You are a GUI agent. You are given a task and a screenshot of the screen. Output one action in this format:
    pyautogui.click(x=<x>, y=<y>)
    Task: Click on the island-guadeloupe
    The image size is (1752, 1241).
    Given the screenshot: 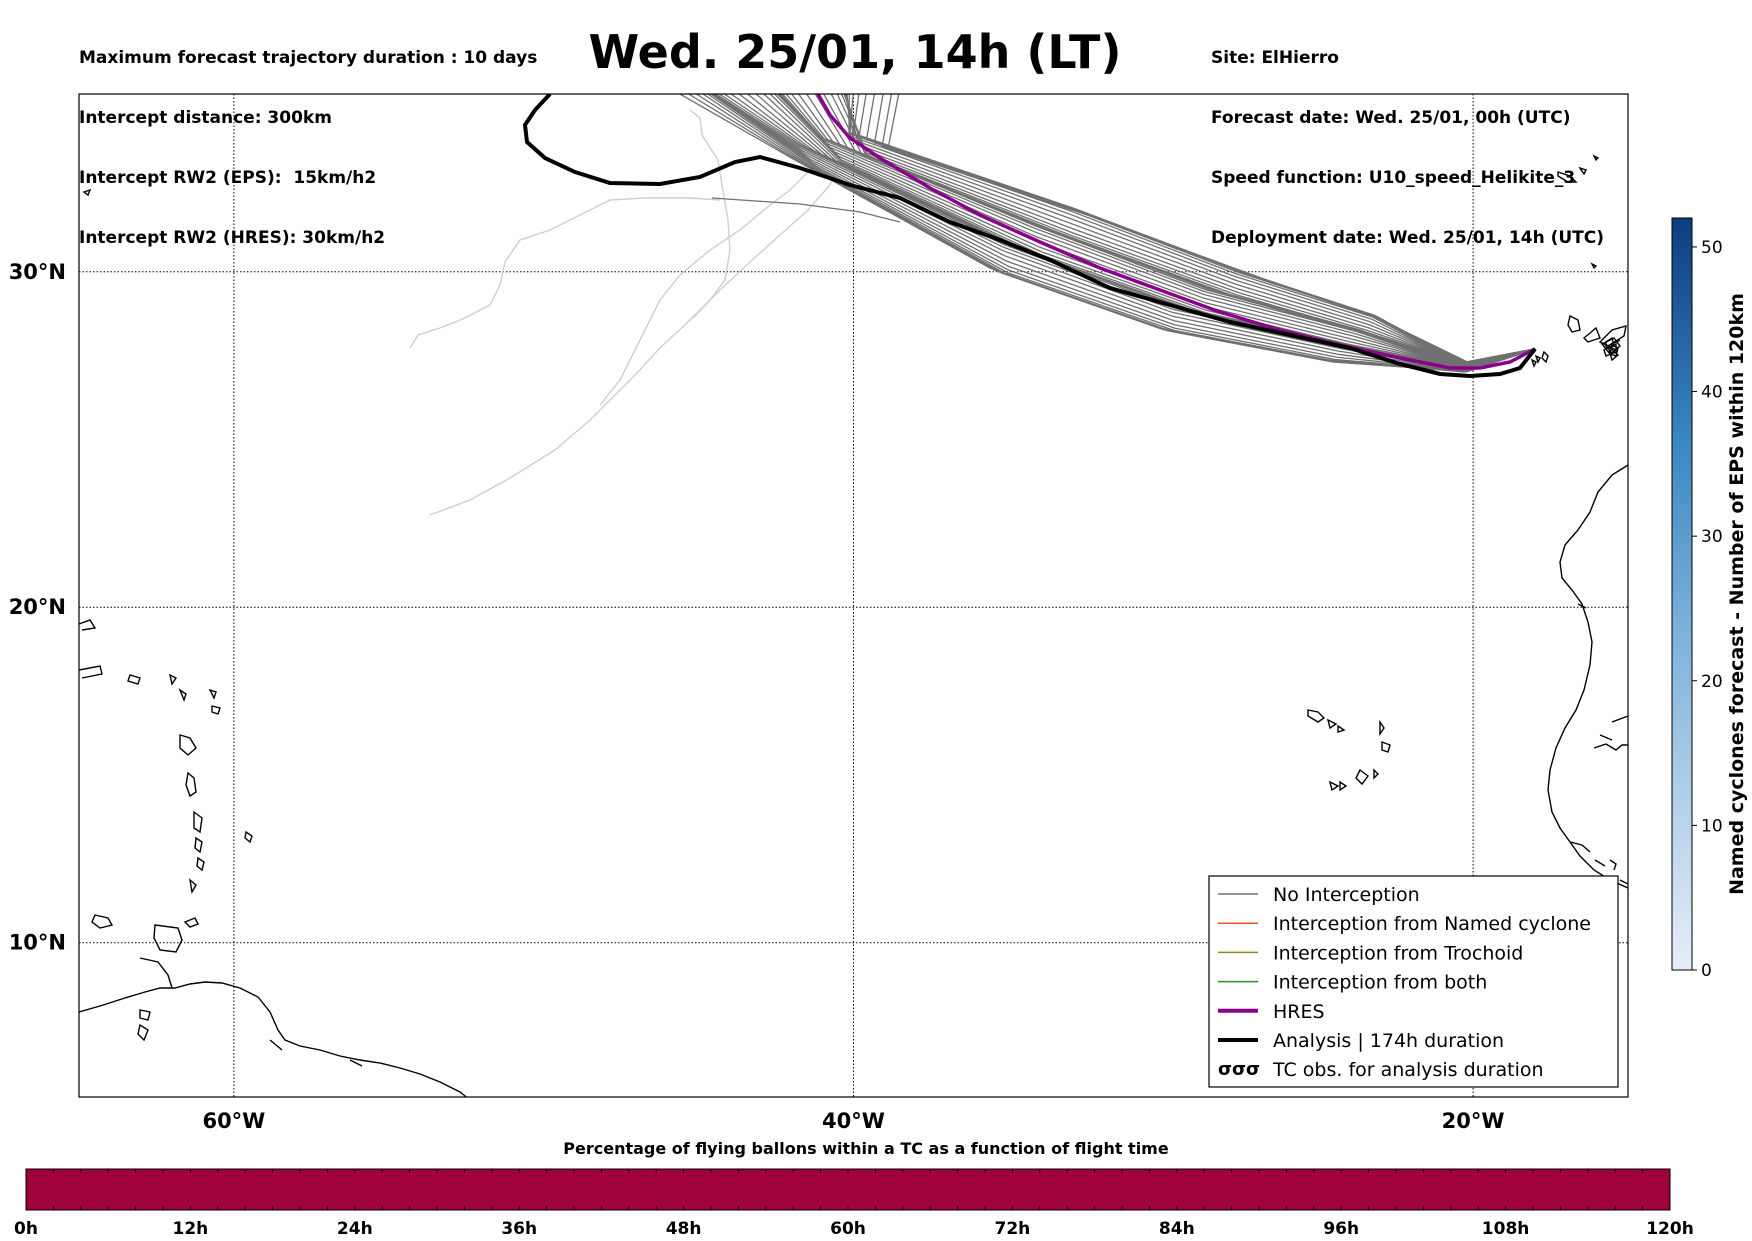 What is the action you would take?
    pyautogui.click(x=188, y=745)
    